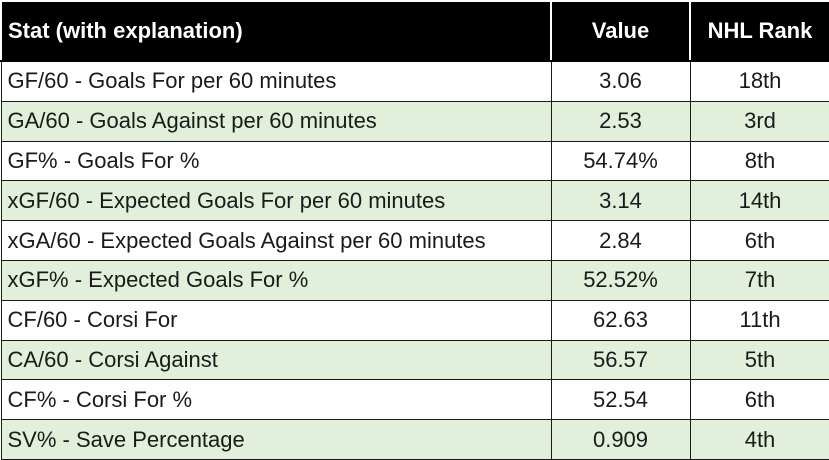 The height and width of the screenshot is (460, 829). Describe the element at coordinates (620, 201) in the screenshot. I see `value-cell: 3.14` at that location.